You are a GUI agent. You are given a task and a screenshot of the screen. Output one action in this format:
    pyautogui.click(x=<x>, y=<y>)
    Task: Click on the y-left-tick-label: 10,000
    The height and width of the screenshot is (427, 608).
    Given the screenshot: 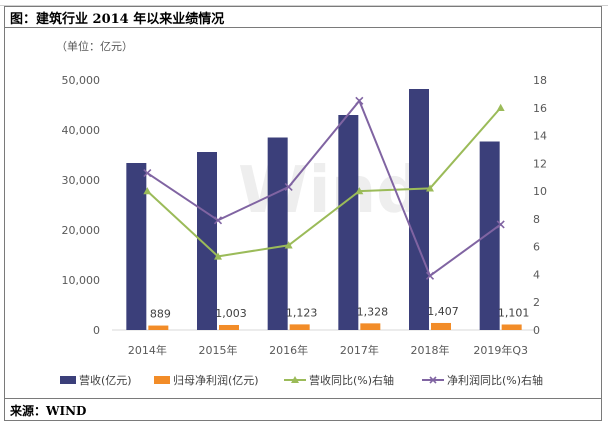 What is the action you would take?
    pyautogui.click(x=81, y=280)
    